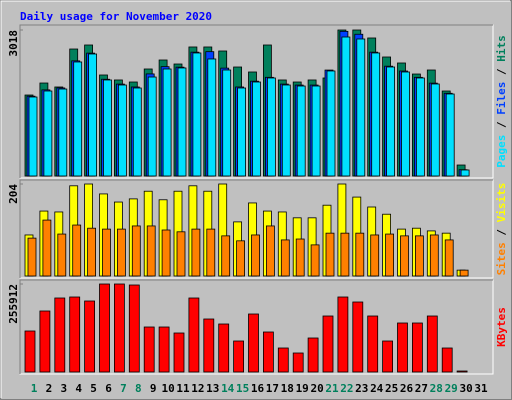 The width and height of the screenshot is (512, 400). What do you see at coordinates (258, 388) in the screenshot?
I see `x-tick-label: 16` at bounding box center [258, 388].